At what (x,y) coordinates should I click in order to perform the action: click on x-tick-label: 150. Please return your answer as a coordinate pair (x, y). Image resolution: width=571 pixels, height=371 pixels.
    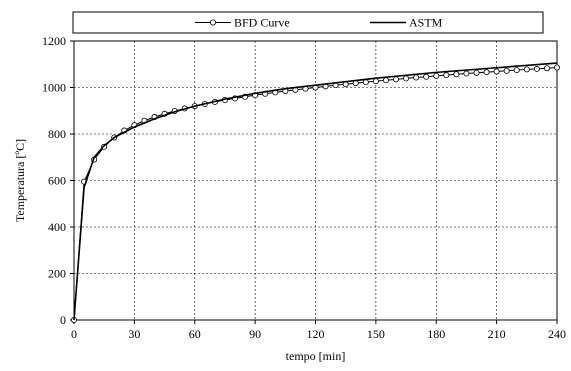
    Looking at the image, I should click on (376, 334).